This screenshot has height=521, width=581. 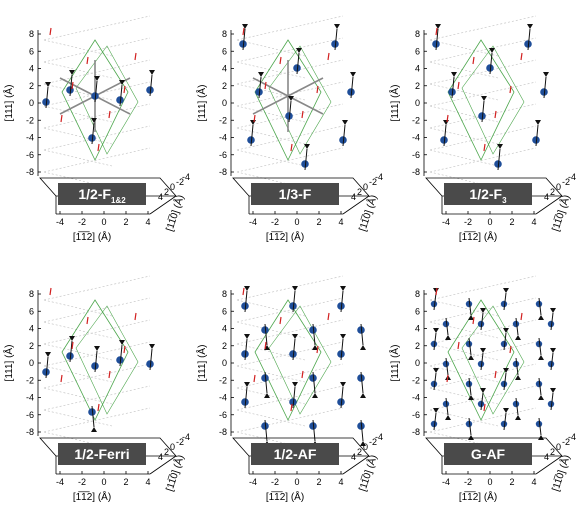 What do you see at coordinates (481, 100) in the screenshot?
I see `unit-cell-outline` at bounding box center [481, 100].